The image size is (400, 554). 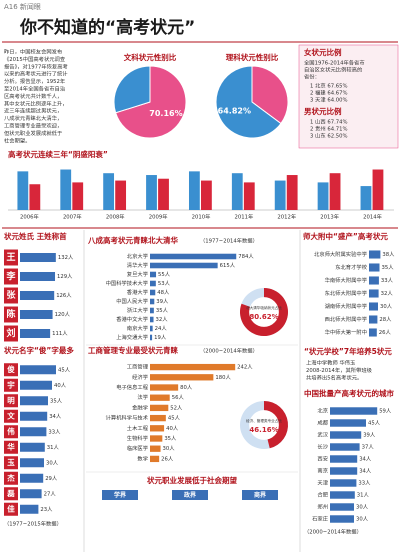 I want to click on category-label: 陈, so click(x=10, y=314).